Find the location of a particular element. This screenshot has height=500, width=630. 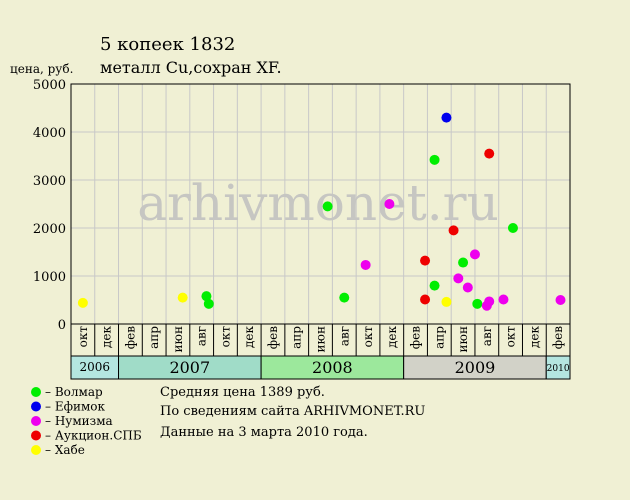

data-date: Данные на 3 марта 2010 года. is located at coordinates (264, 432).